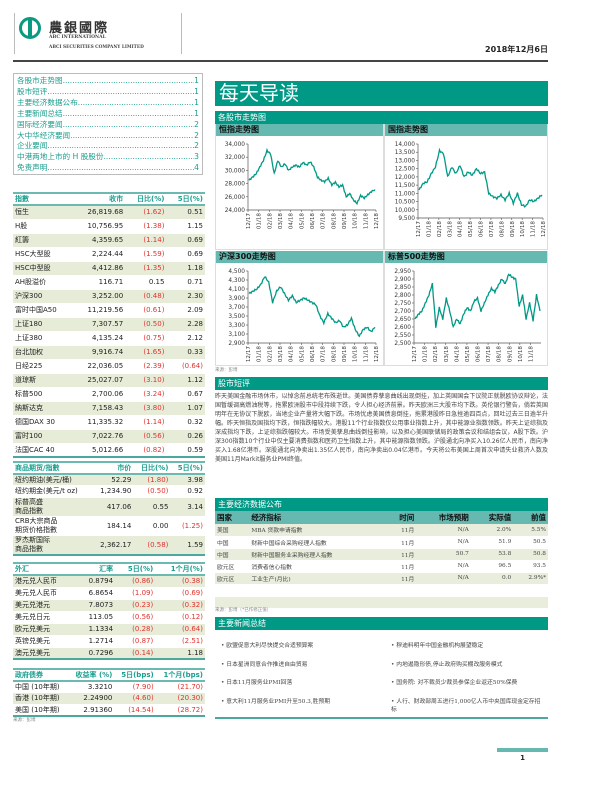  I want to click on cell-value: 7,307.57, so click(99, 324).